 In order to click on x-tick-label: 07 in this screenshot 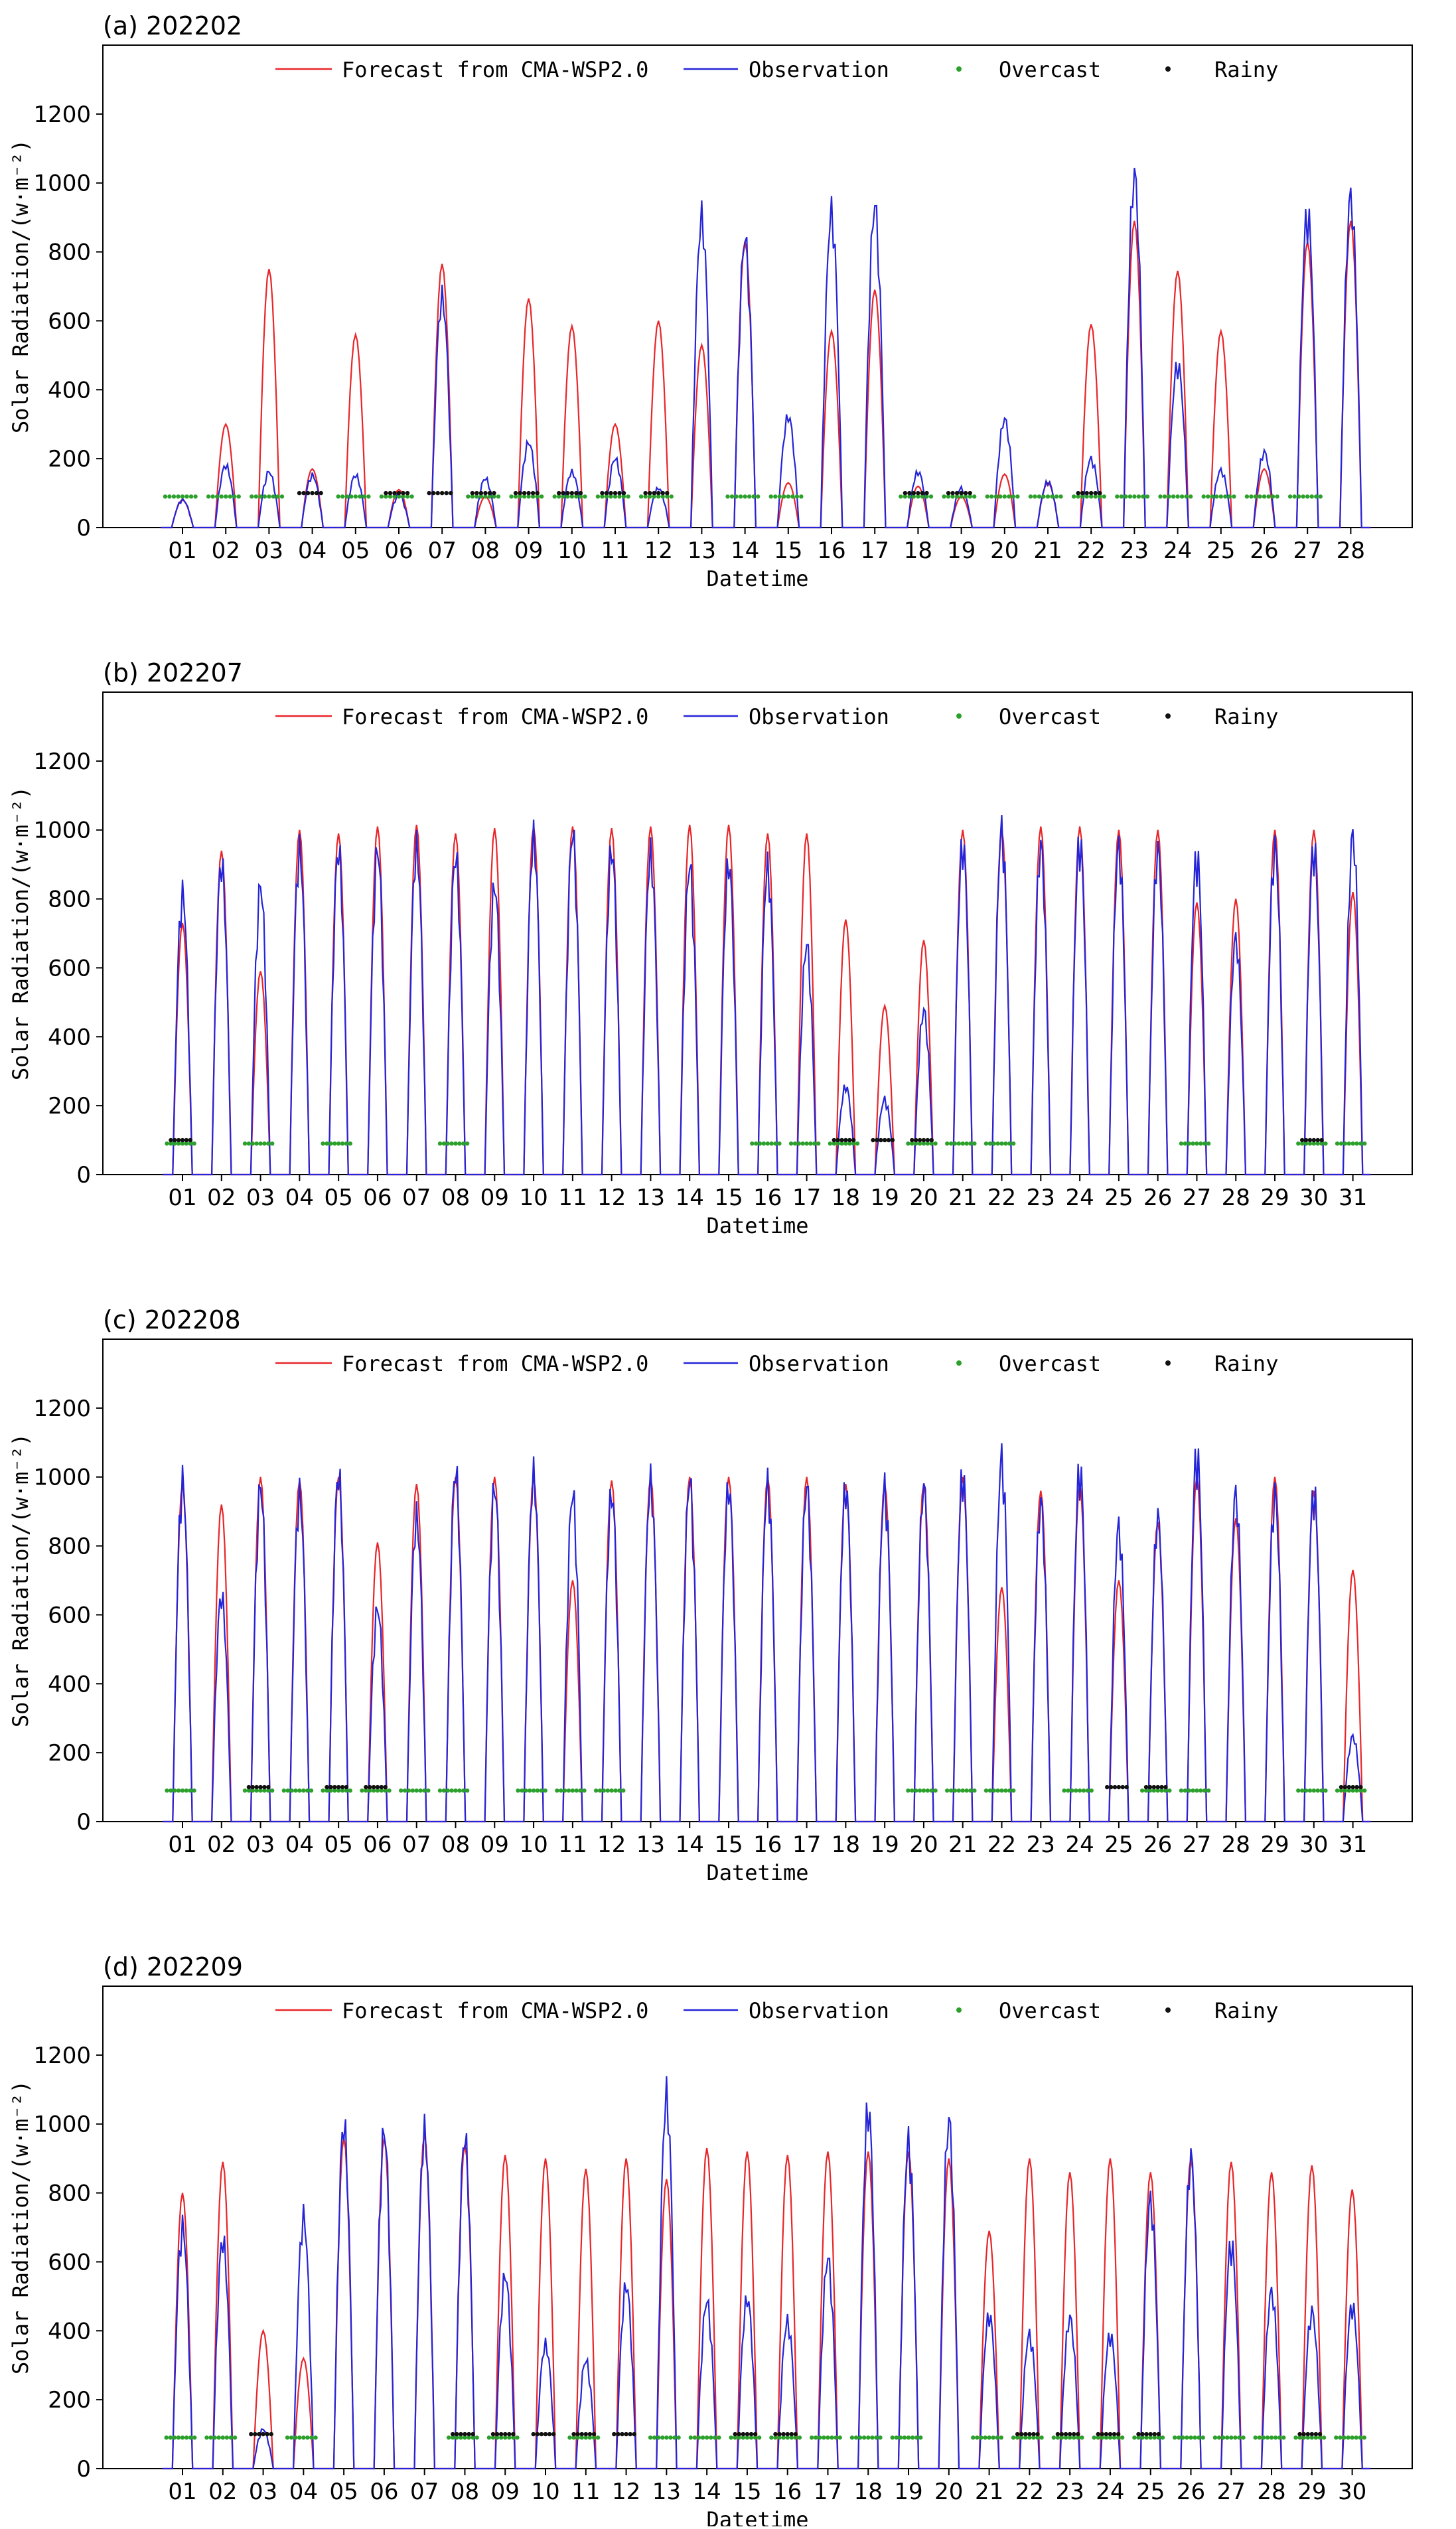, I will do `click(416, 1845)`.